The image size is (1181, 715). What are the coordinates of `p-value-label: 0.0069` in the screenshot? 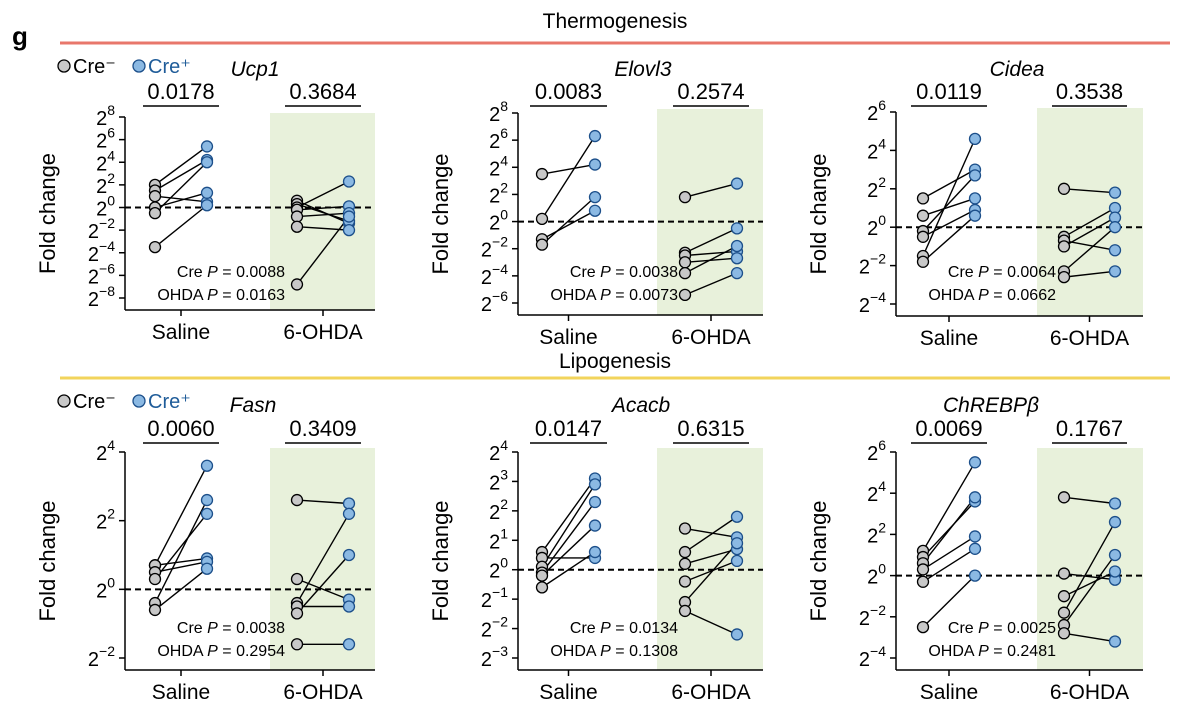 It's located at (948, 428).